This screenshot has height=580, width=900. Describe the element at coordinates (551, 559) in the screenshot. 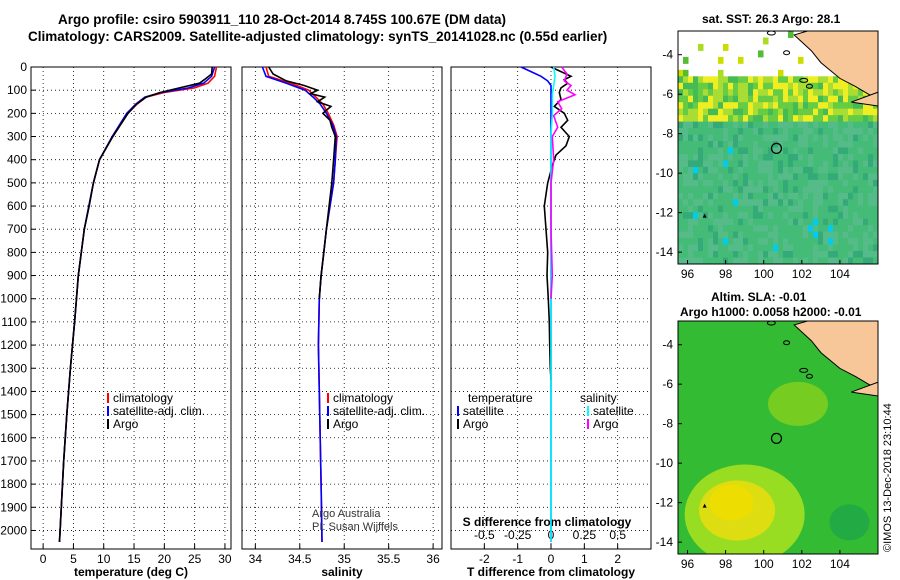

I see `x-tick-label: 0` at that location.